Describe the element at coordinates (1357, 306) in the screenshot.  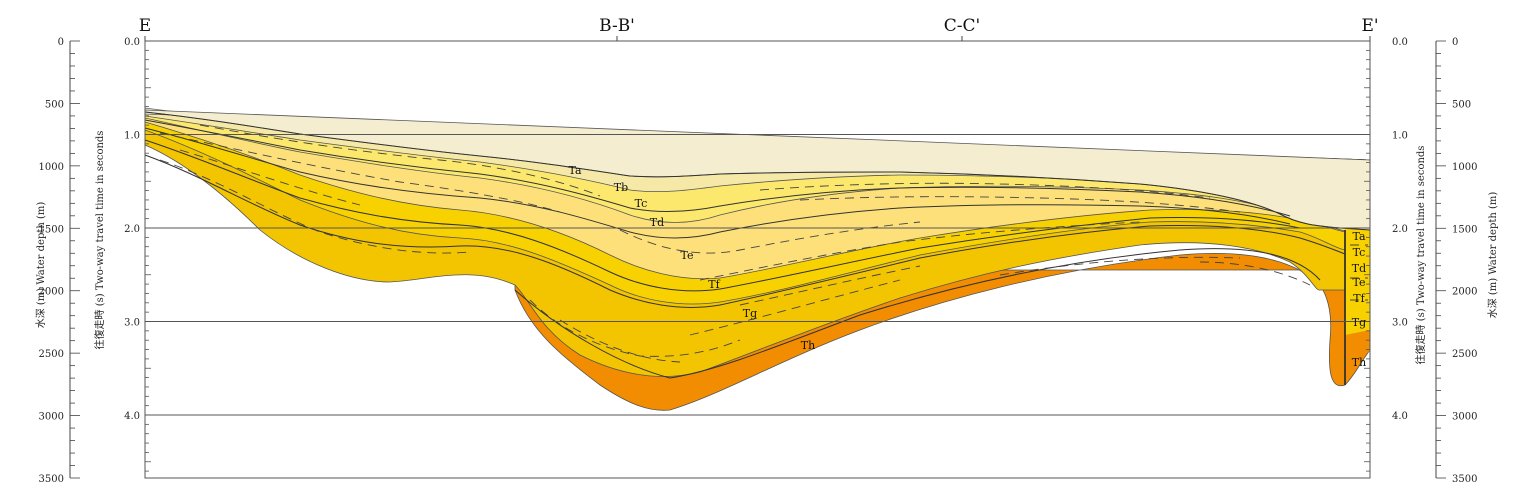
I see `east-column` at that location.